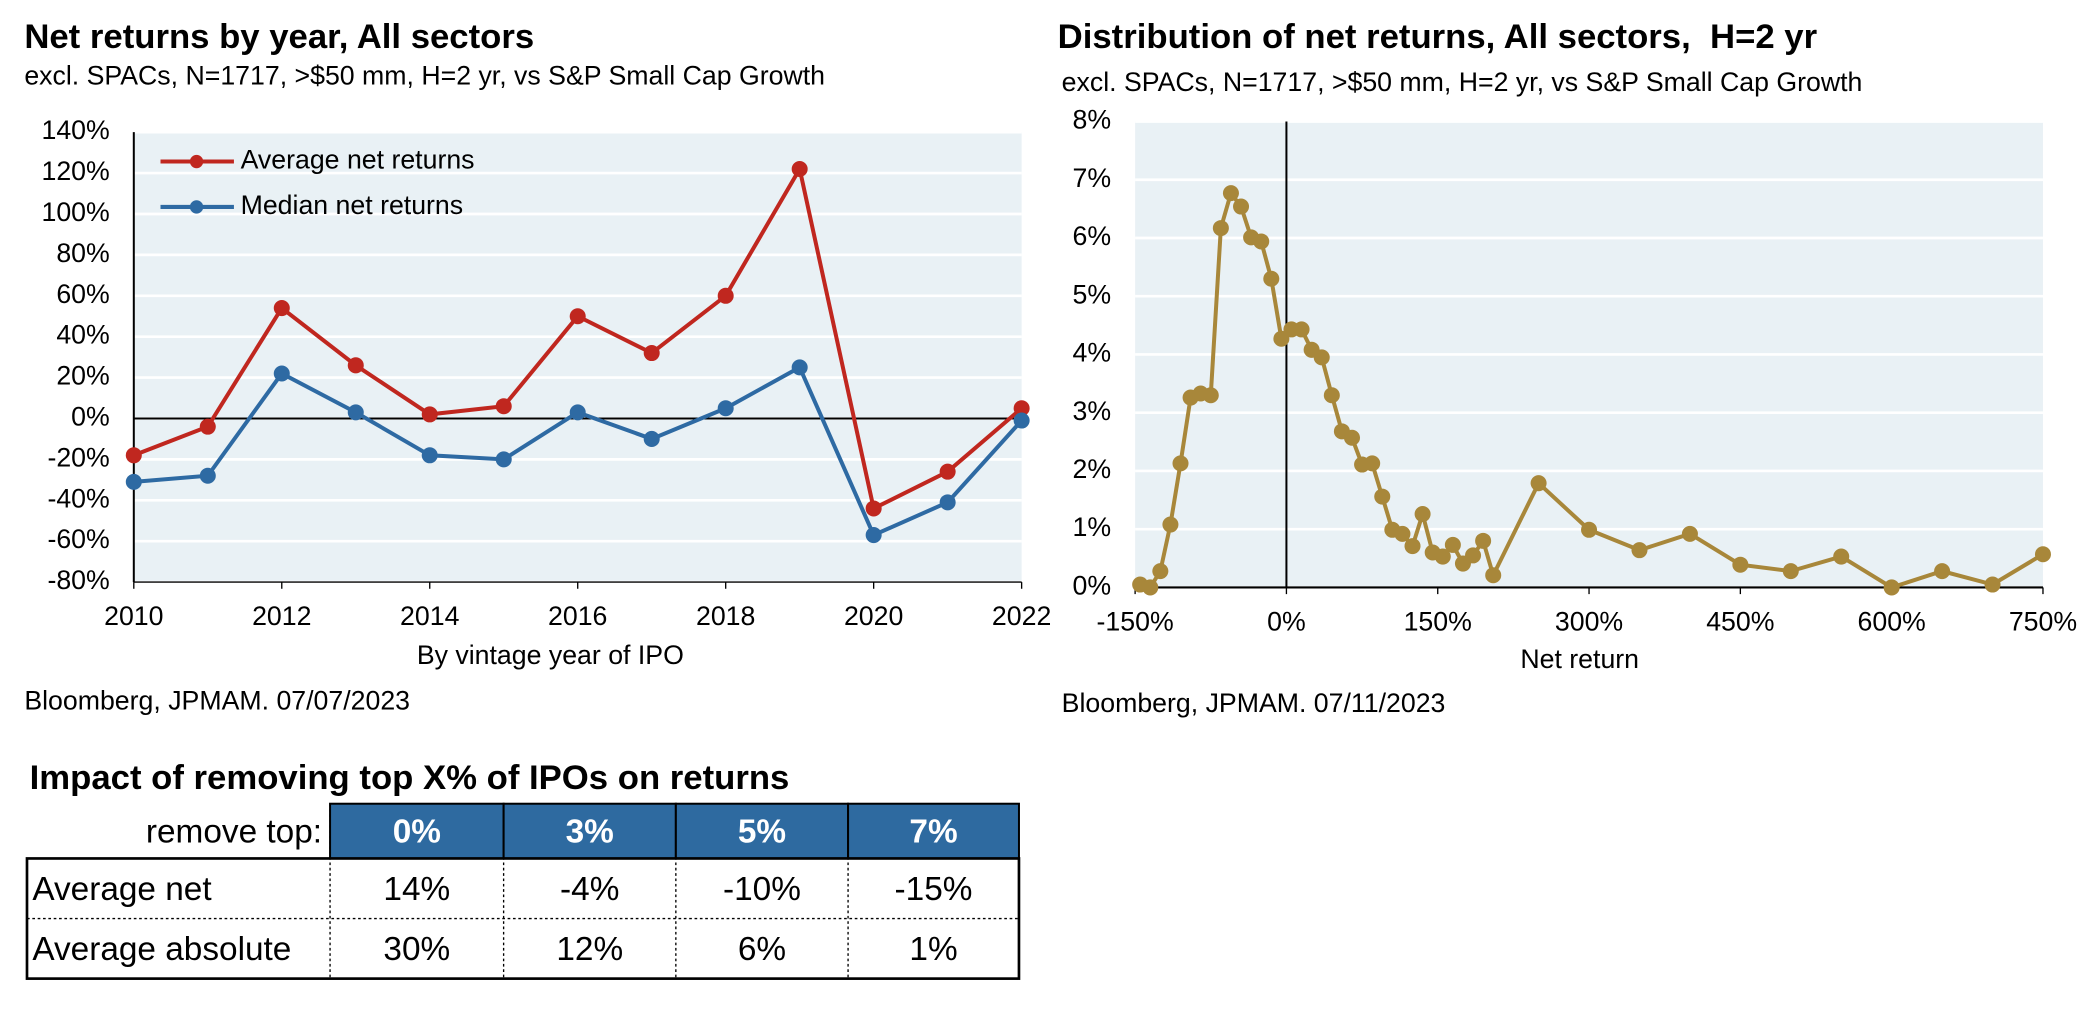 The image size is (2094, 1016). Describe the element at coordinates (762, 832) in the screenshot. I see `header-text: 5%` at that location.